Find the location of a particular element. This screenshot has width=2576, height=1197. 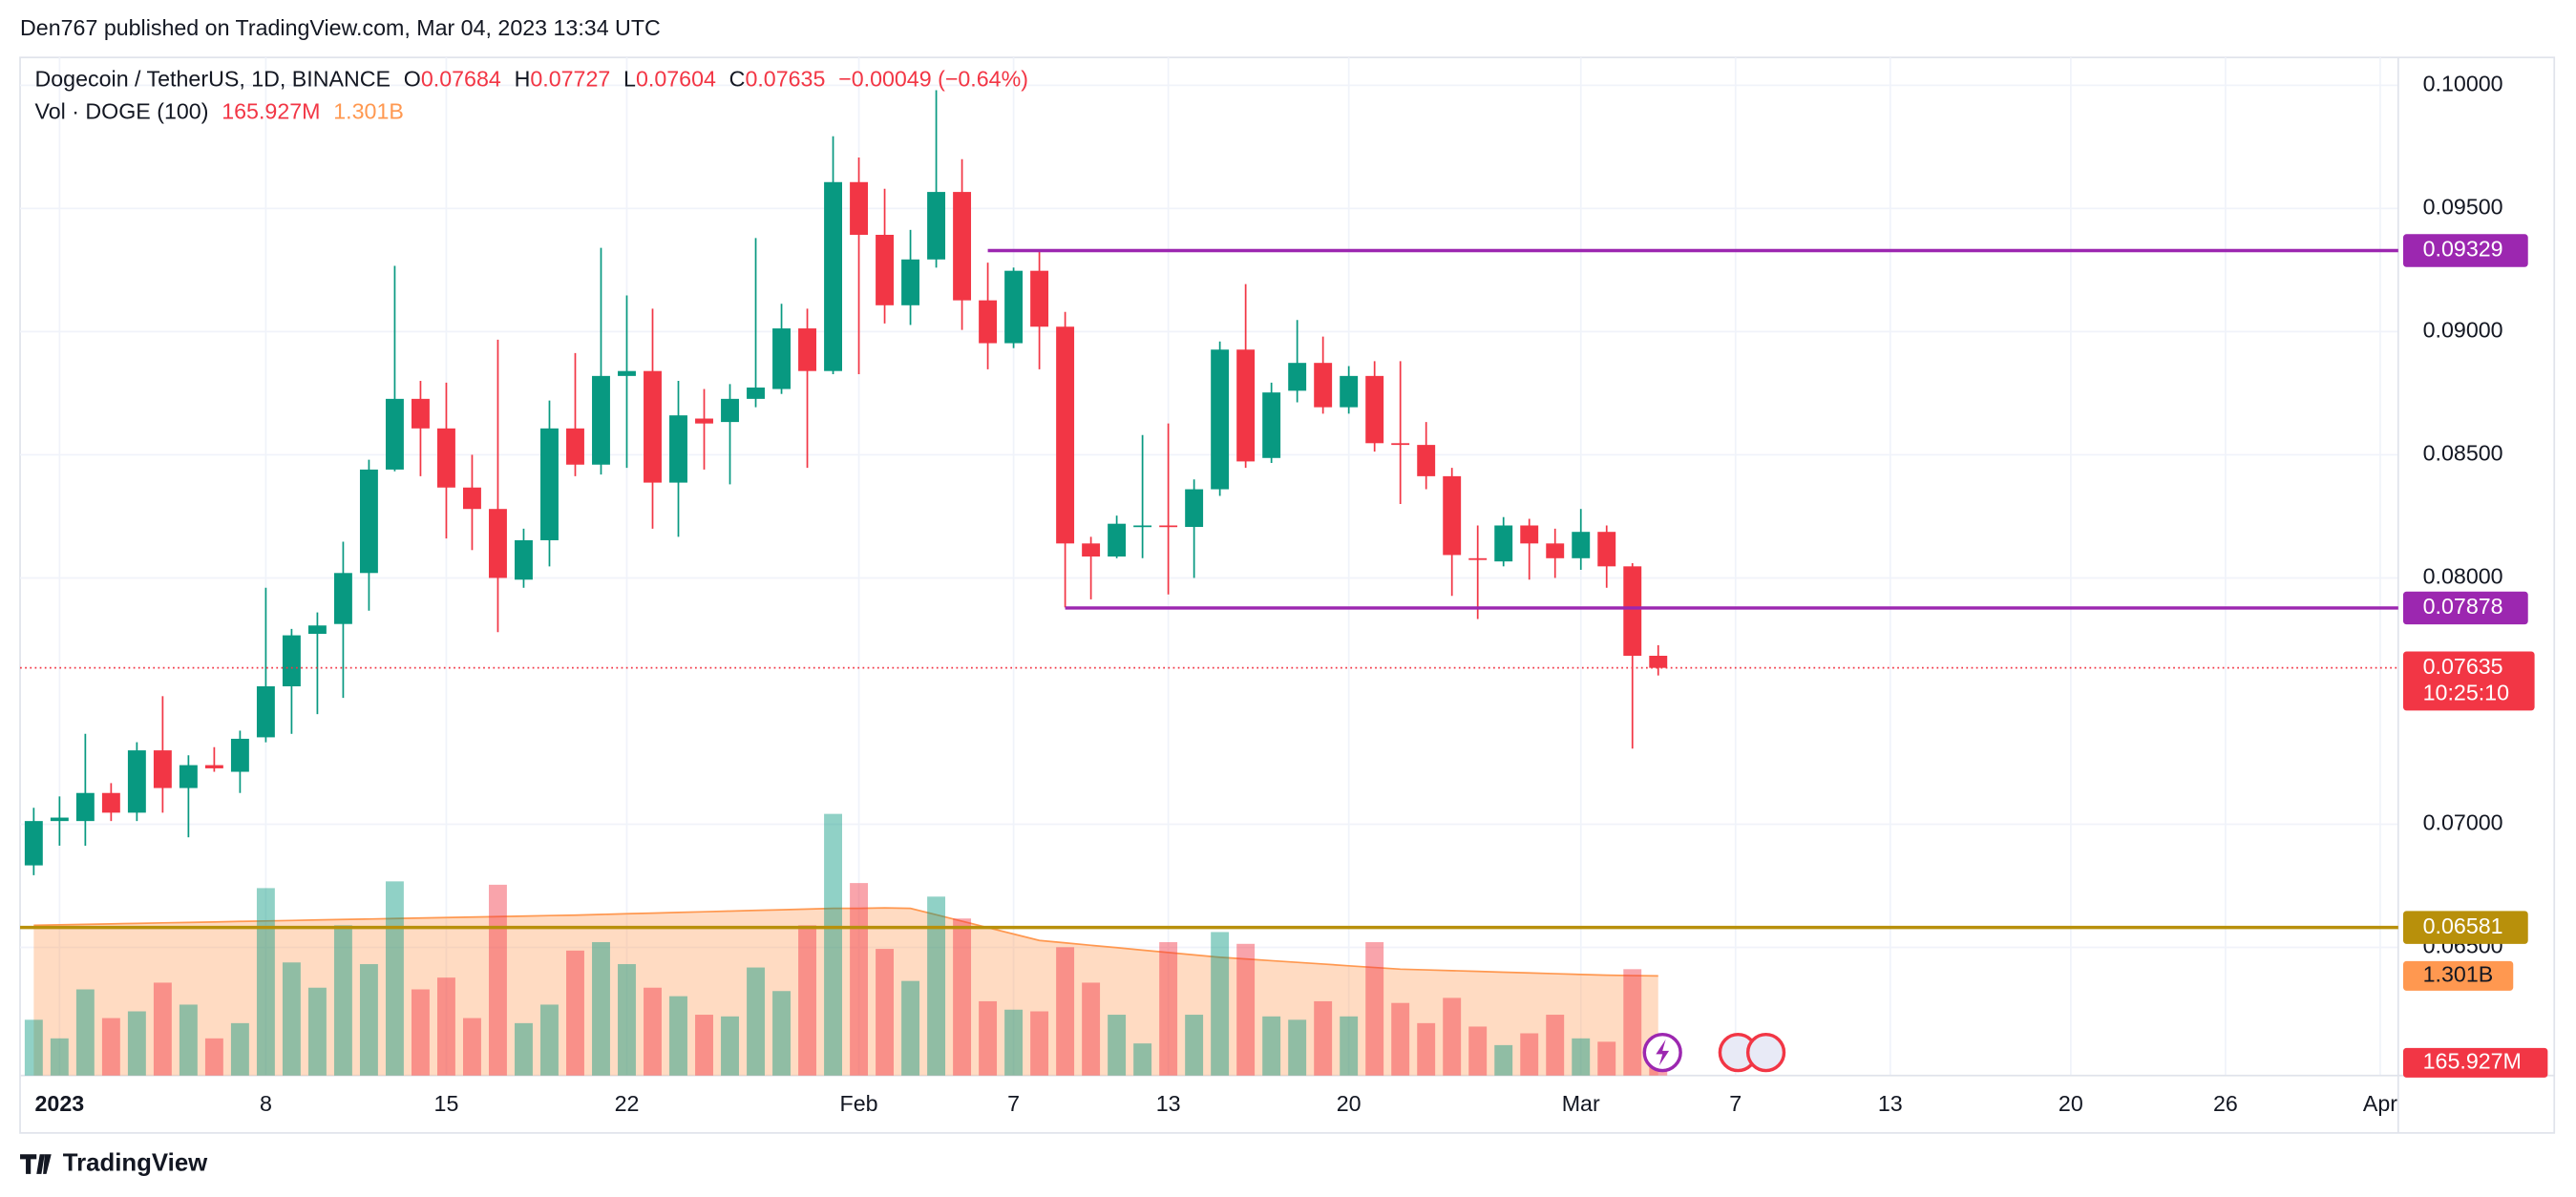

volume-name: Vol · DOGE (100) is located at coordinates (122, 111).